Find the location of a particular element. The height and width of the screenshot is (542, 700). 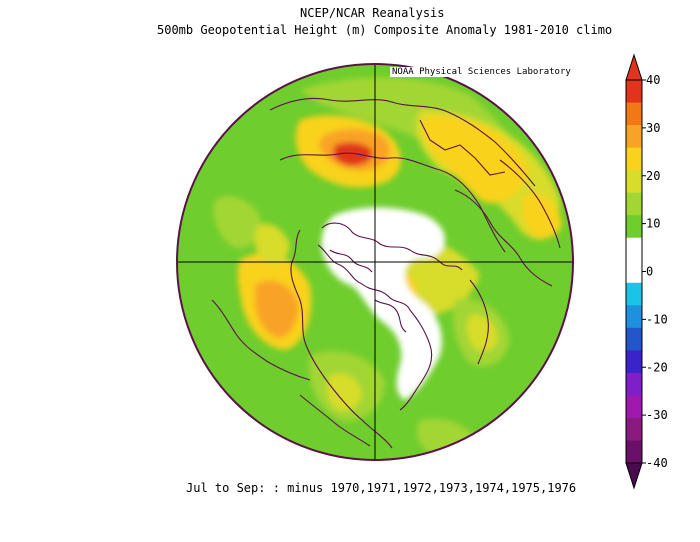

colorbar-label: -30 is located at coordinates (657, 415).